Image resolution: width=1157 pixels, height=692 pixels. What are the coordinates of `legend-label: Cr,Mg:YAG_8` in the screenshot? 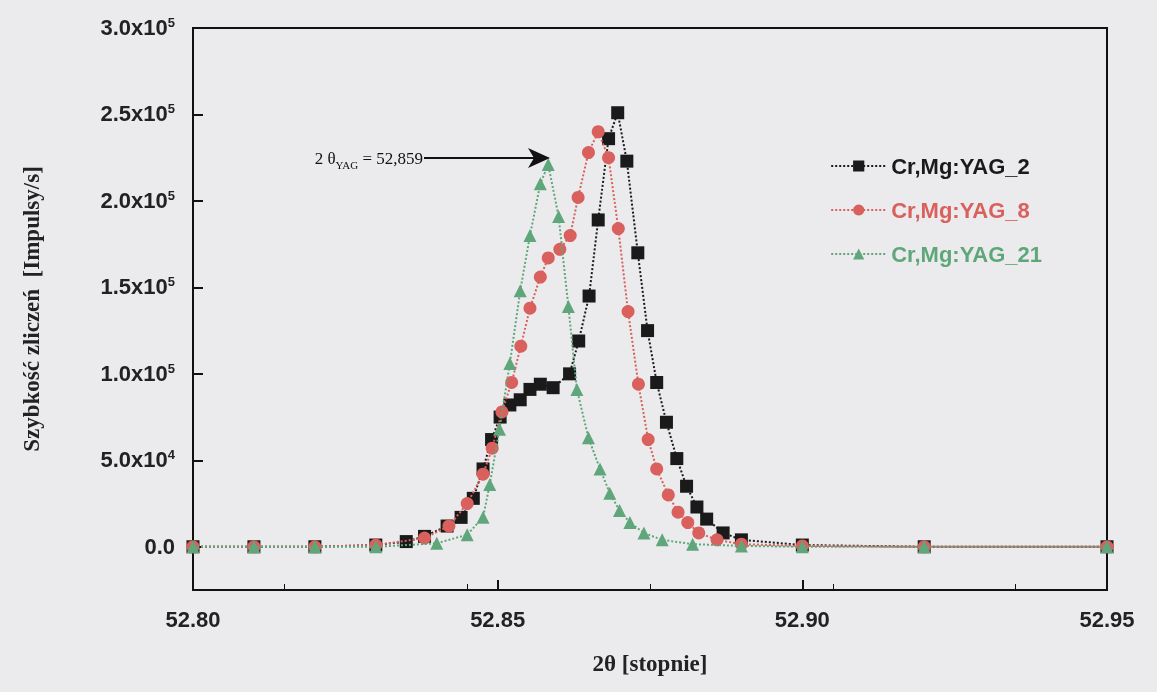 It's located at (960, 210).